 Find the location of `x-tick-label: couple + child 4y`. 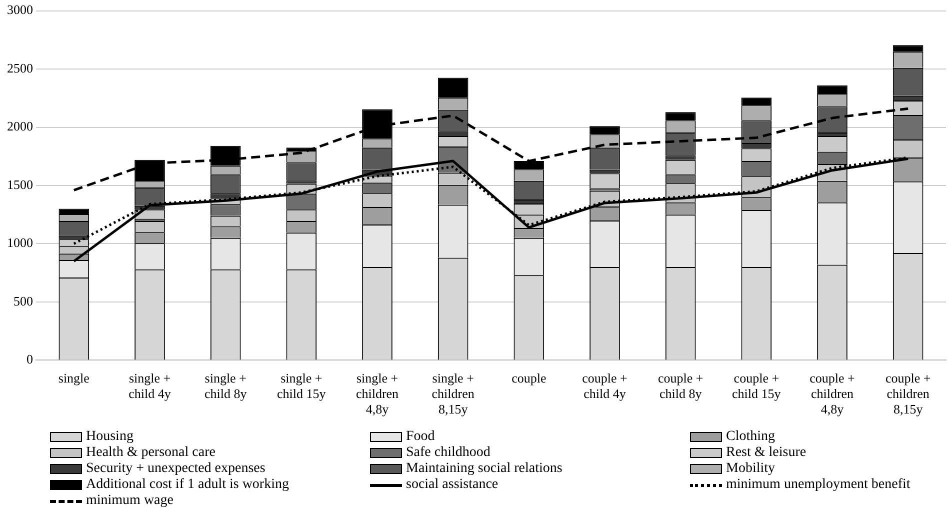

x-tick-label: couple + child 4y is located at coordinates (605, 386).